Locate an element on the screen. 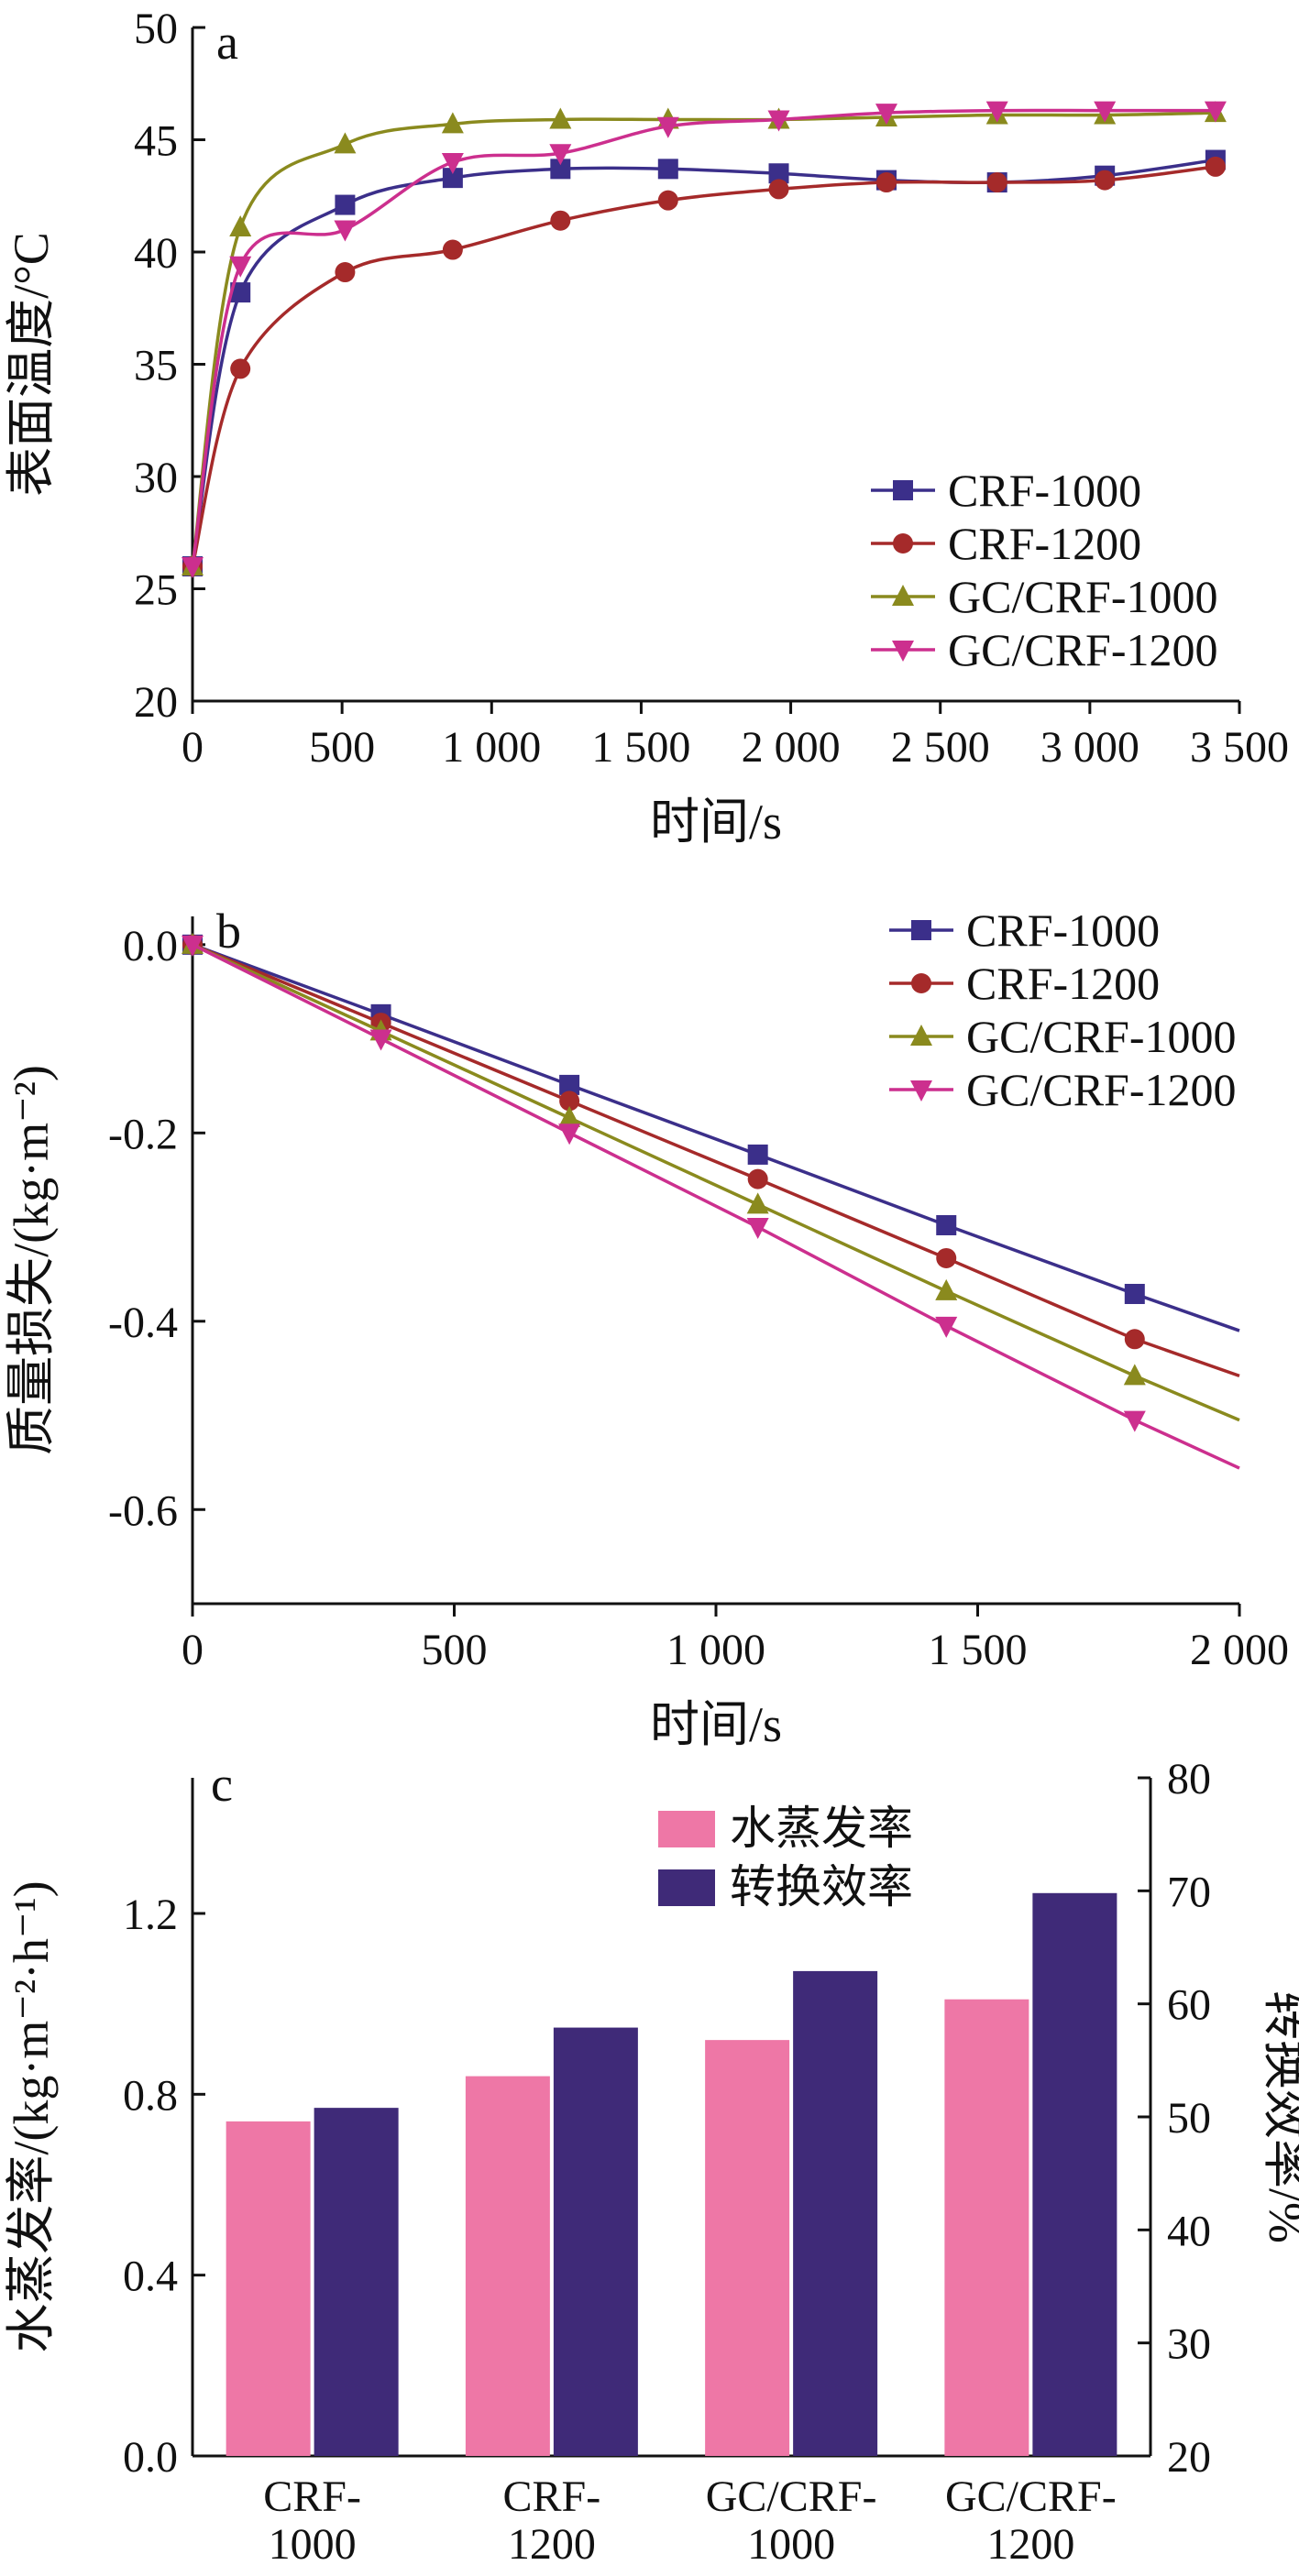 This screenshot has width=1299, height=2576. panel-letter: c is located at coordinates (222, 1784).